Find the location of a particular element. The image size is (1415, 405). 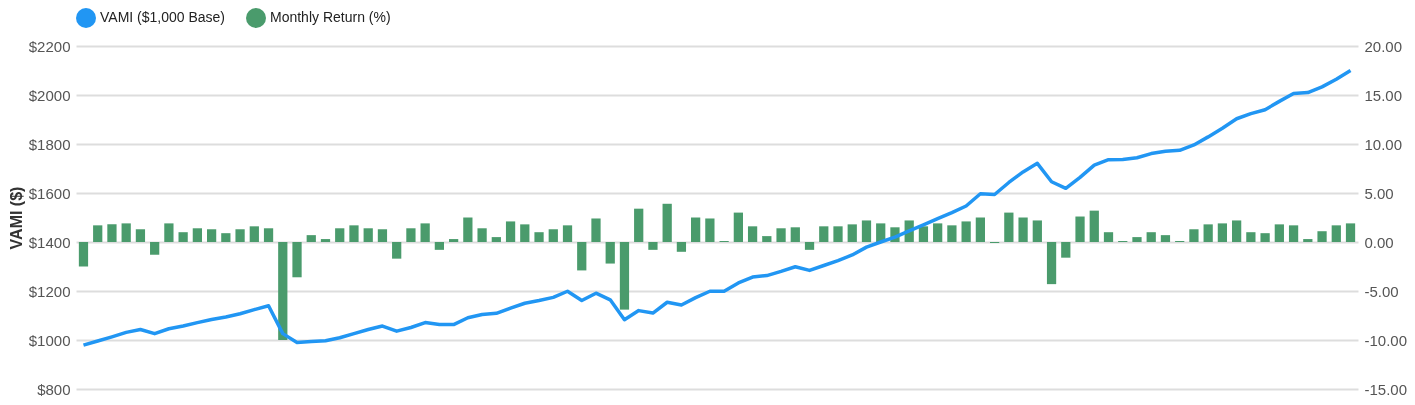

y2-tick-label: 5.00 is located at coordinates (1379, 193).